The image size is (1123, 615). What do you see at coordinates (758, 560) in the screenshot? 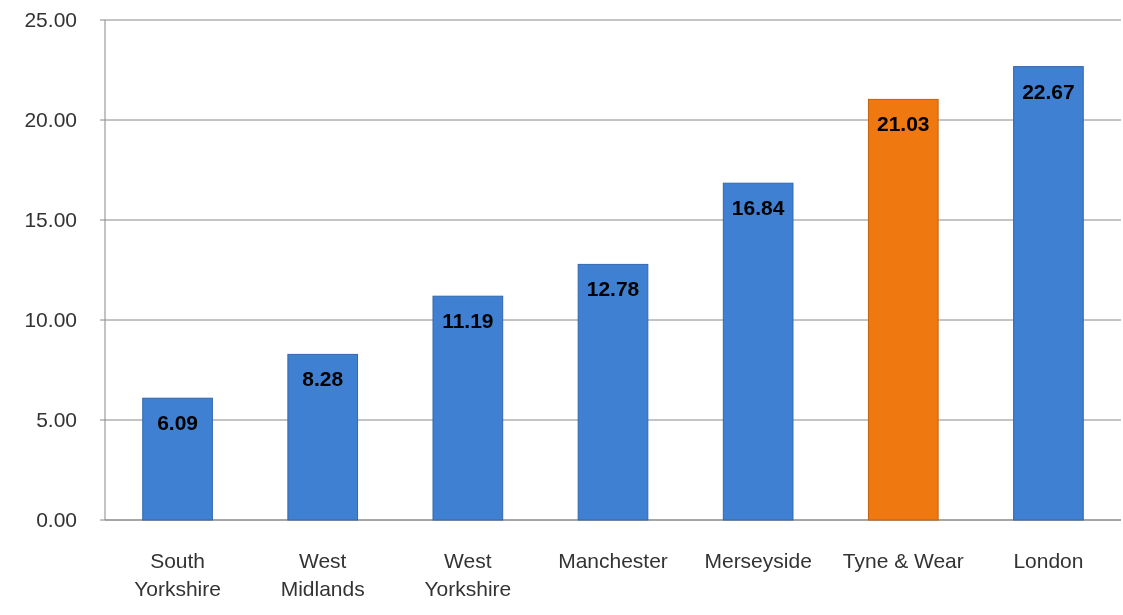
I see `x-tick-label: Merseyside` at bounding box center [758, 560].